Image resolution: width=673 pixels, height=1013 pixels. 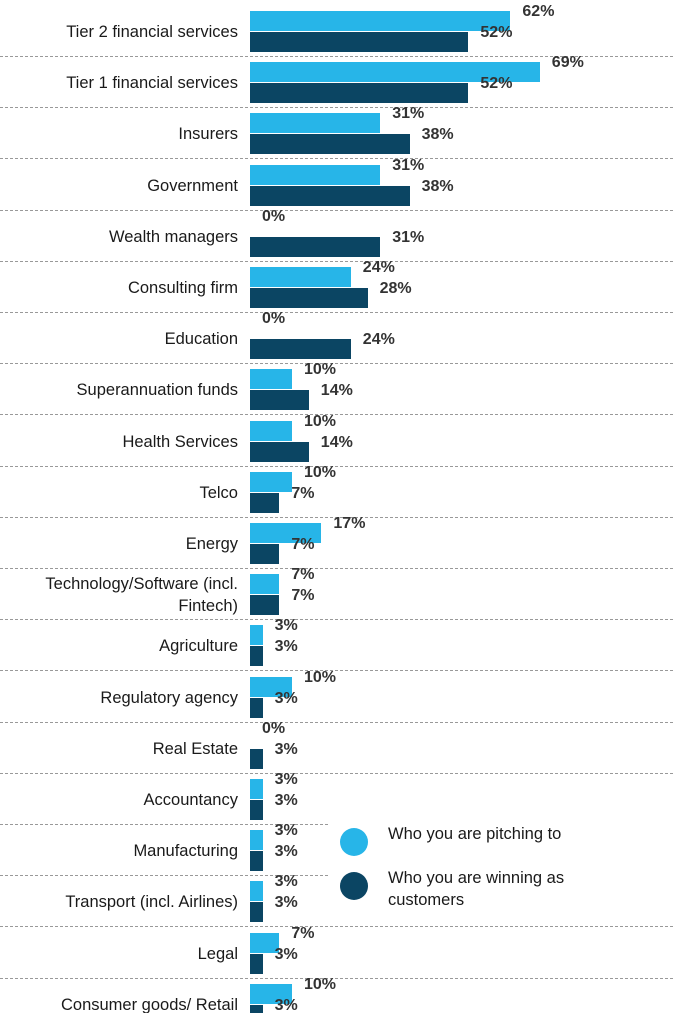 What do you see at coordinates (141, 595) in the screenshot?
I see `category-label: Technology/Software (incl. Fintech)` at bounding box center [141, 595].